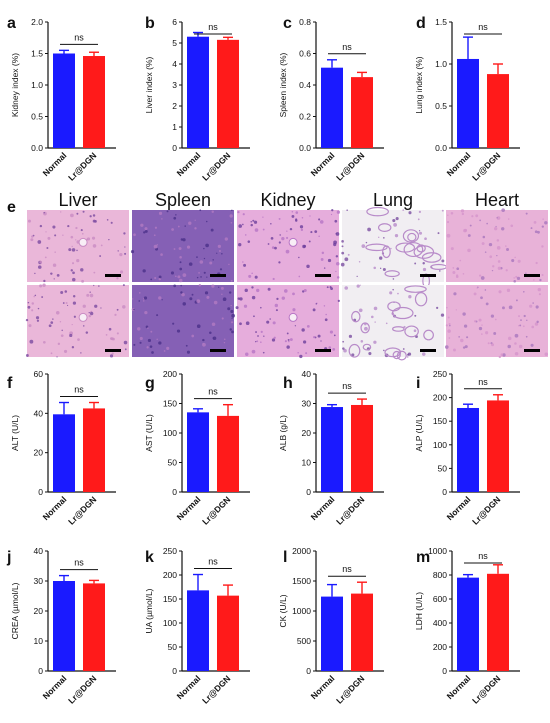  What do you see at coordinates (10, 383) in the screenshot?
I see `panel-letter: f` at bounding box center [10, 383].